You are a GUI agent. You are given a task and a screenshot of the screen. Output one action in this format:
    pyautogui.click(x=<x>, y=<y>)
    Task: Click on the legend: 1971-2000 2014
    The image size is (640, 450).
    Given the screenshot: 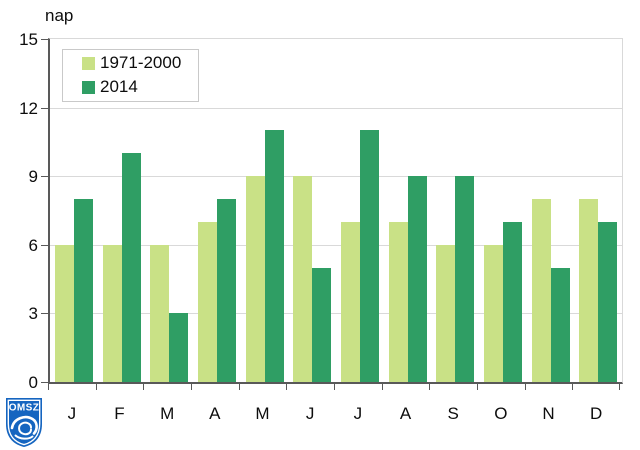 What is the action you would take?
    pyautogui.click(x=130, y=75)
    